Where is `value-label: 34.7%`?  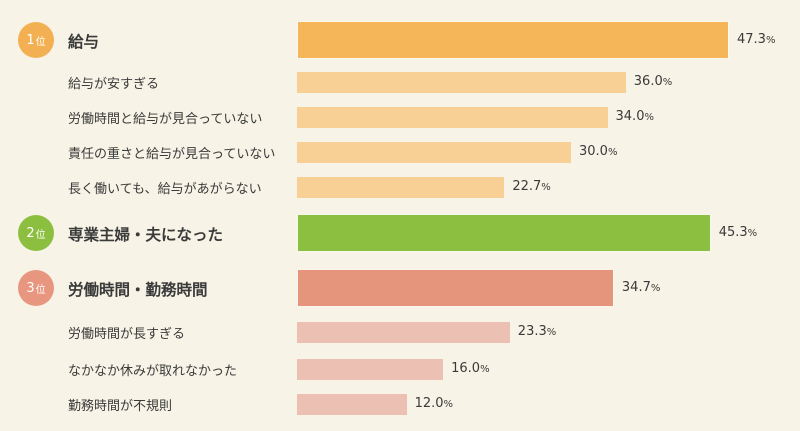 value-label: 34.7% is located at coordinates (641, 287).